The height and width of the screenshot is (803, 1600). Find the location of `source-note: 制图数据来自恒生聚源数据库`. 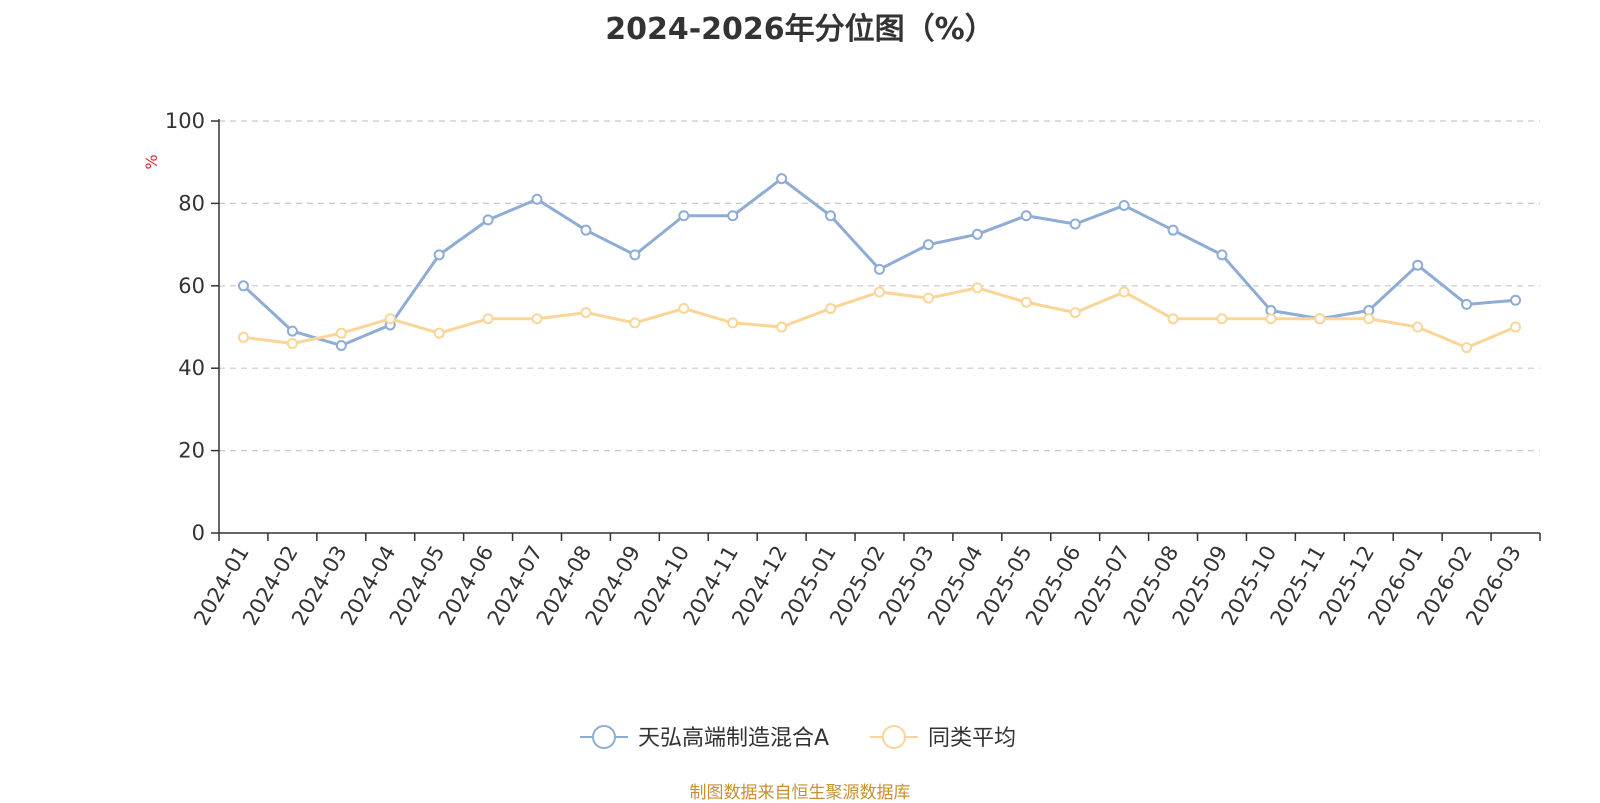

source-note: 制图数据来自恒生聚源数据库 is located at coordinates (800, 793).